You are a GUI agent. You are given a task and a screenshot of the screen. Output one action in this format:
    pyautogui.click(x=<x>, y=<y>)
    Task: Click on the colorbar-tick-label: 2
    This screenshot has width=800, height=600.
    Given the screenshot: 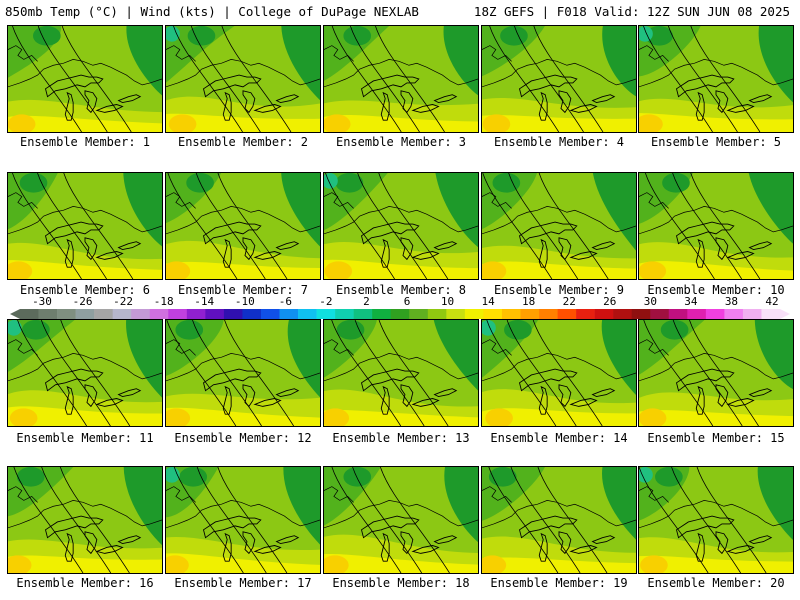 What is the action you would take?
    pyautogui.click(x=366, y=301)
    